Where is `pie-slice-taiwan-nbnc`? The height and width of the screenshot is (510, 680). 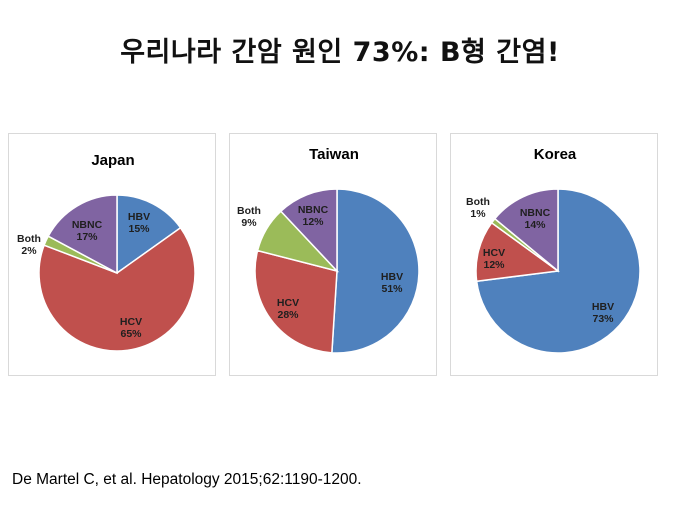 pie-slice-taiwan-nbnc is located at coordinates (308, 230).